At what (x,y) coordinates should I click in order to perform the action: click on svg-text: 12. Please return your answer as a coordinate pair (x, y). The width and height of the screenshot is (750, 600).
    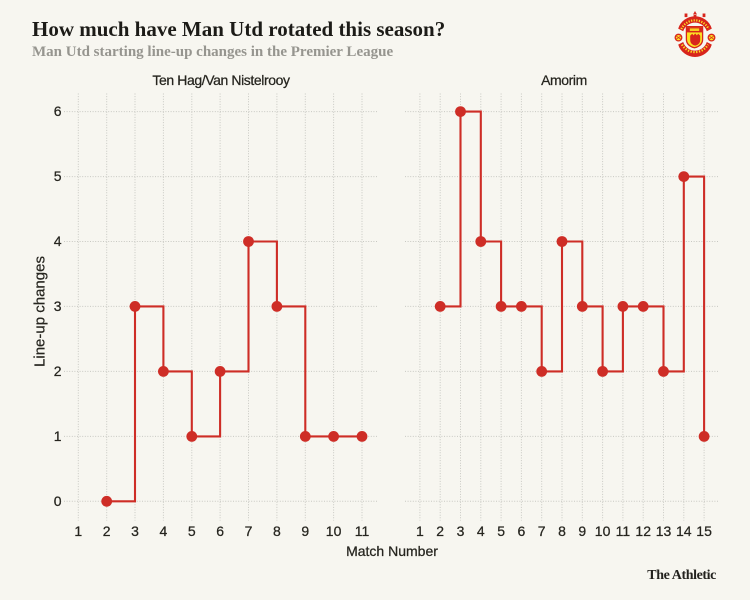
    Looking at the image, I should click on (643, 531).